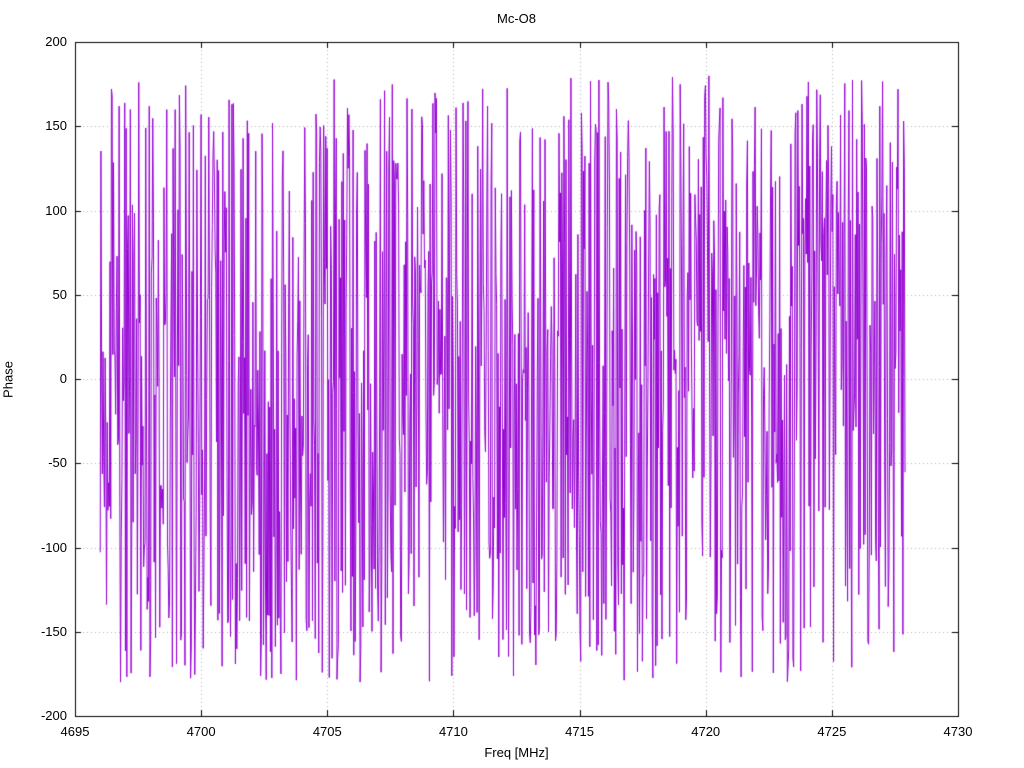 The width and height of the screenshot is (1024, 768). Describe the element at coordinates (832, 731) in the screenshot. I see `x-tick-label: 4725` at that location.